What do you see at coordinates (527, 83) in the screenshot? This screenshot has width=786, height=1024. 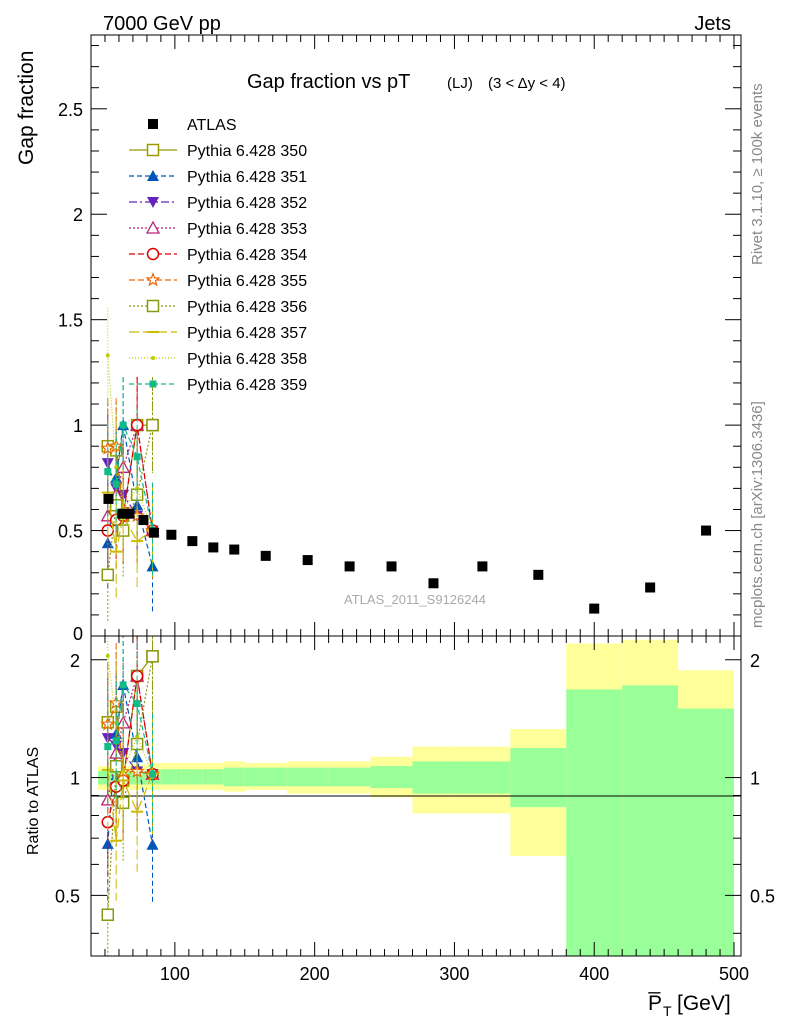 I see `main-title-cut: (3 < Δy < 4)` at bounding box center [527, 83].